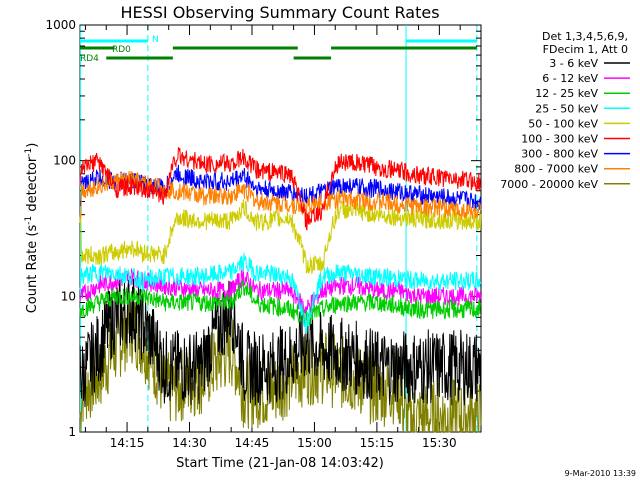 Image resolution: width=640 pixels, height=480 pixels. I want to click on flag-label-rd4: RD4, so click(89, 59).